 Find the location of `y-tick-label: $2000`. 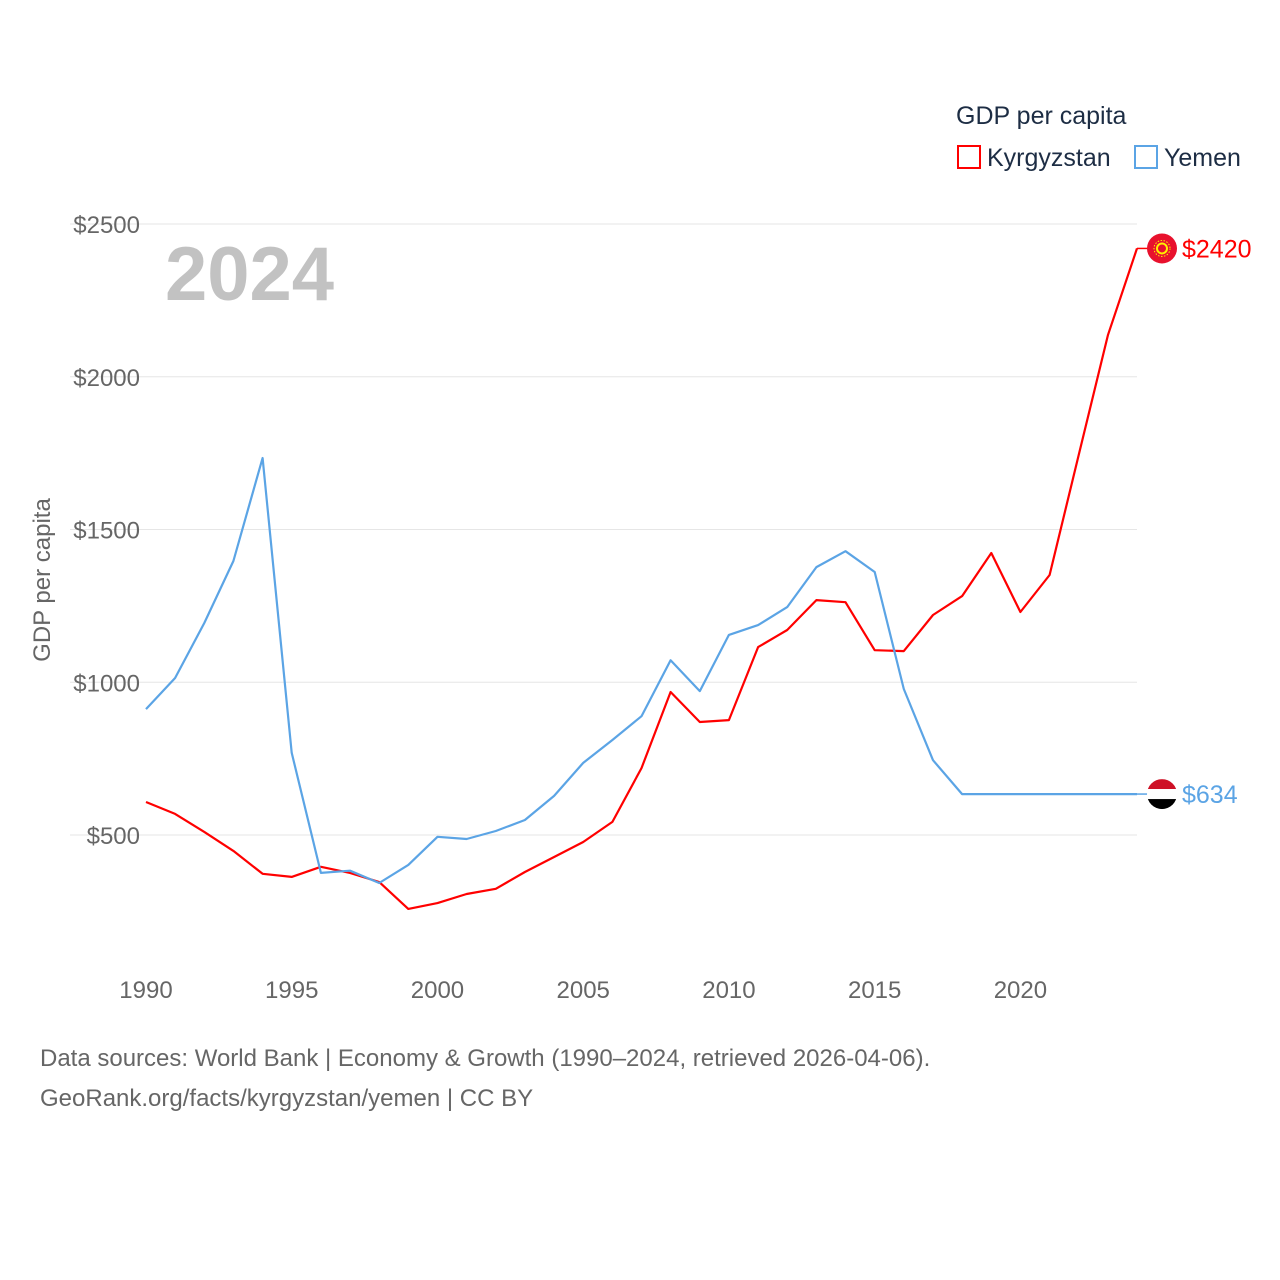

y-tick-label: $2000 is located at coordinates (106, 378).